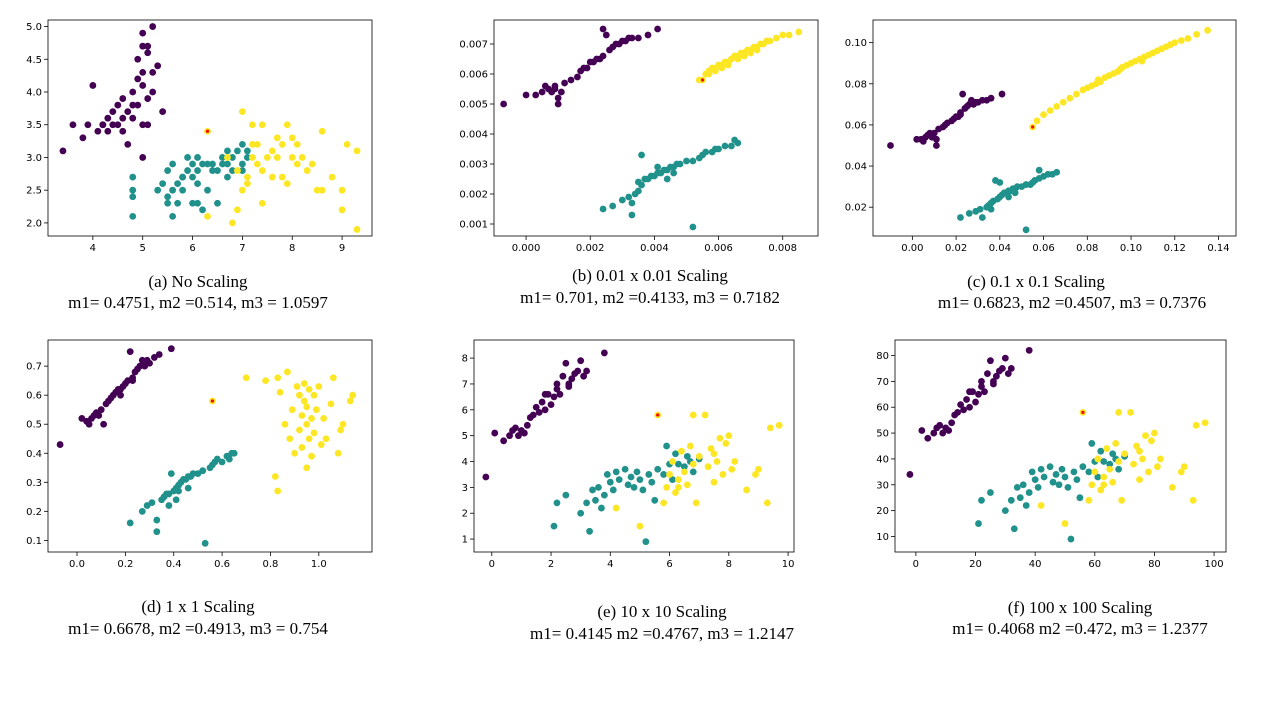  What do you see at coordinates (975, 564) in the screenshot?
I see `x-tick-label: 20` at bounding box center [975, 564].